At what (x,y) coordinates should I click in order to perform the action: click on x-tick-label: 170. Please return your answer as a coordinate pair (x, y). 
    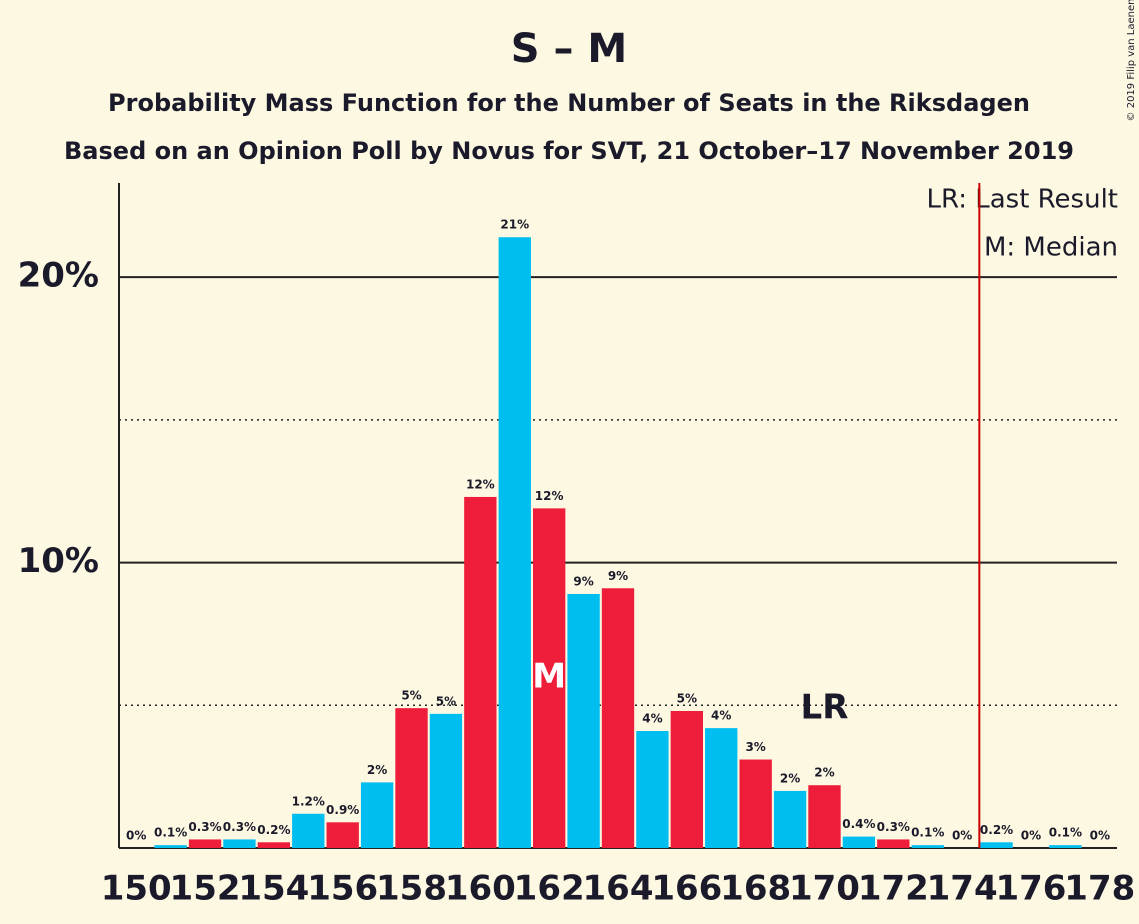
    Looking at the image, I should click on (824, 889).